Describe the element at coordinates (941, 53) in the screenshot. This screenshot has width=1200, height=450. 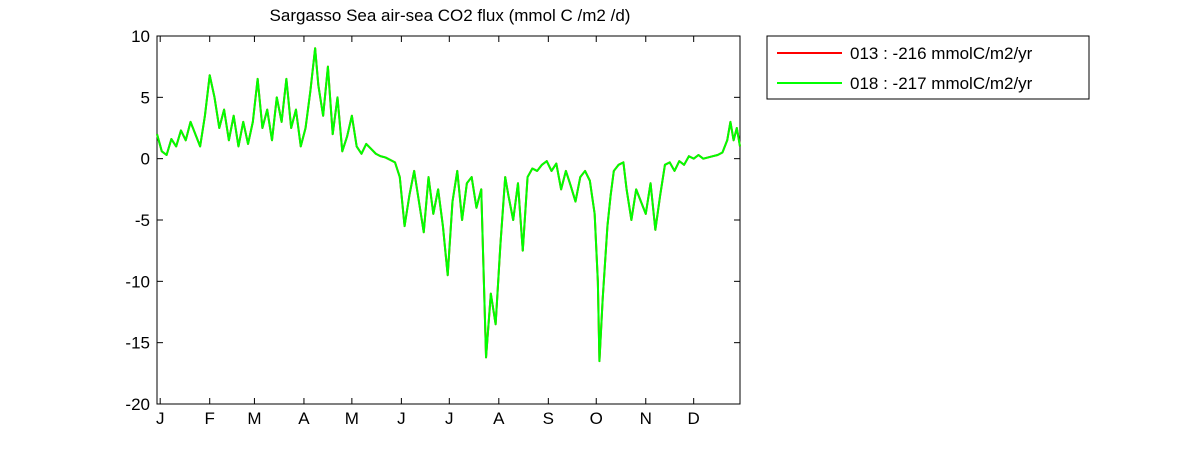
I see `legend-label-013: 013 : -216 mmolC/m2/yr` at that location.